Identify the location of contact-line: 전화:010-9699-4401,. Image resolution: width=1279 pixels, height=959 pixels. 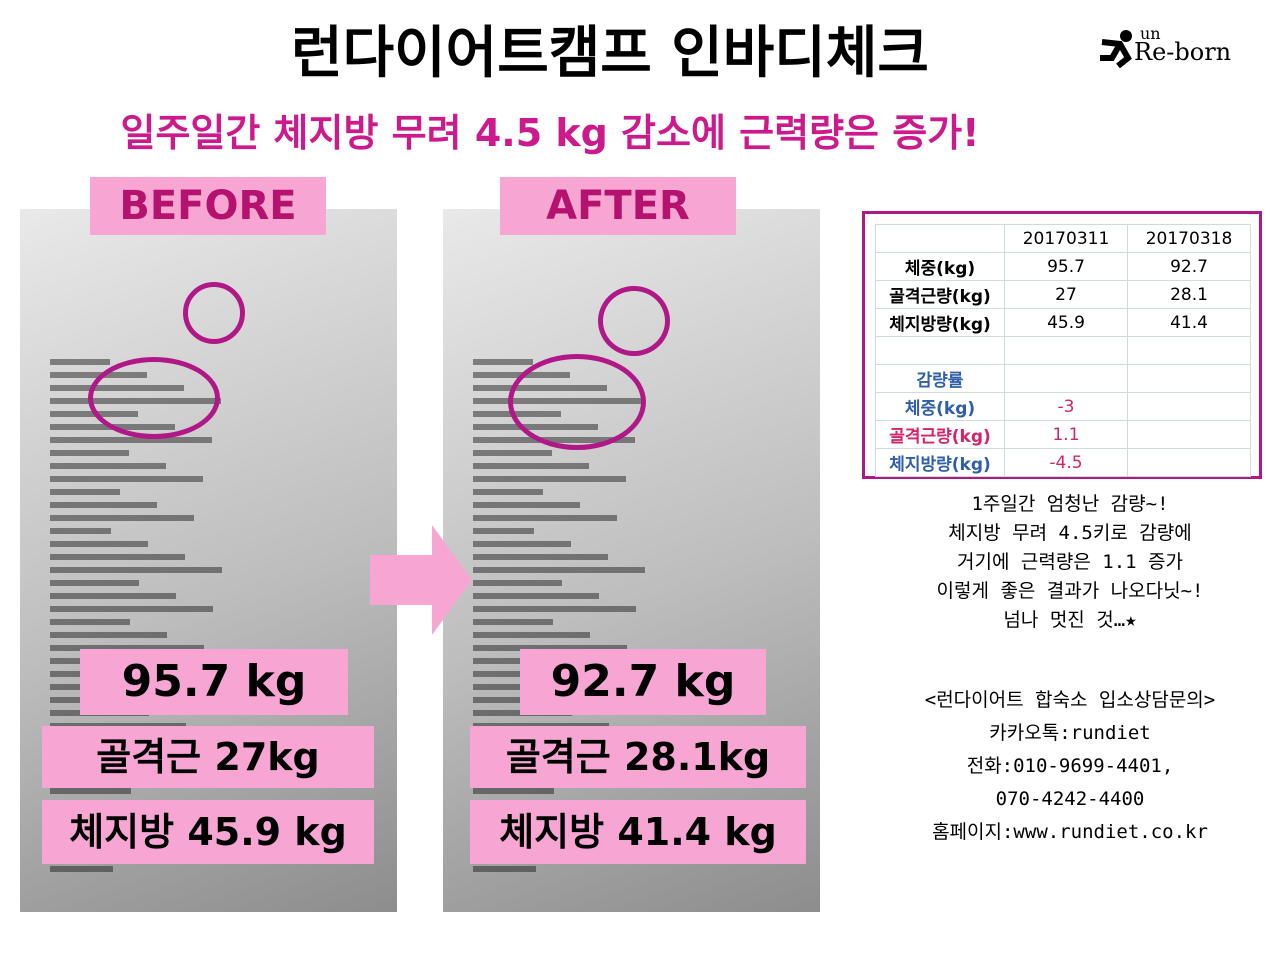
(1070, 766).